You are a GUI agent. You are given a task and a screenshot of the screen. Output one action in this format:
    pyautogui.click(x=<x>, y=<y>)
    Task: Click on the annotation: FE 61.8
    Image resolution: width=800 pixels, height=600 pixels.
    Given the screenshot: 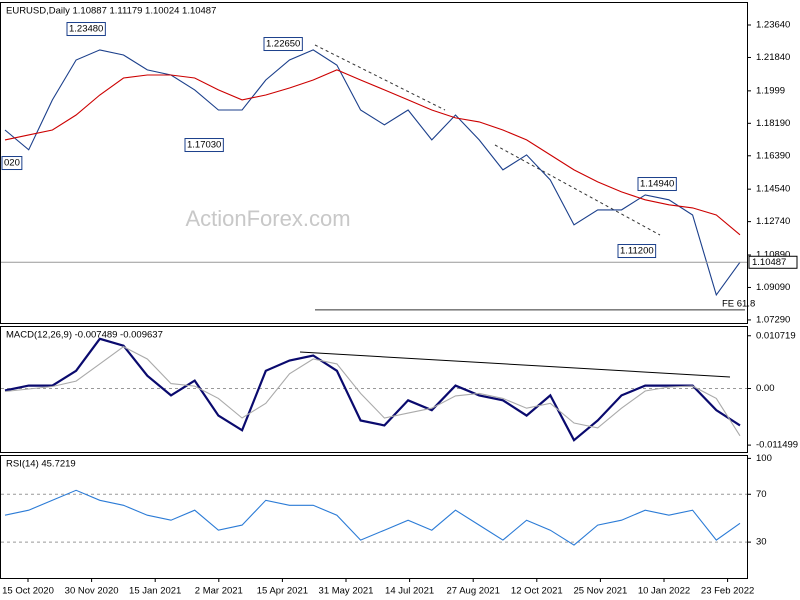 What is the action you would take?
    pyautogui.click(x=738, y=304)
    